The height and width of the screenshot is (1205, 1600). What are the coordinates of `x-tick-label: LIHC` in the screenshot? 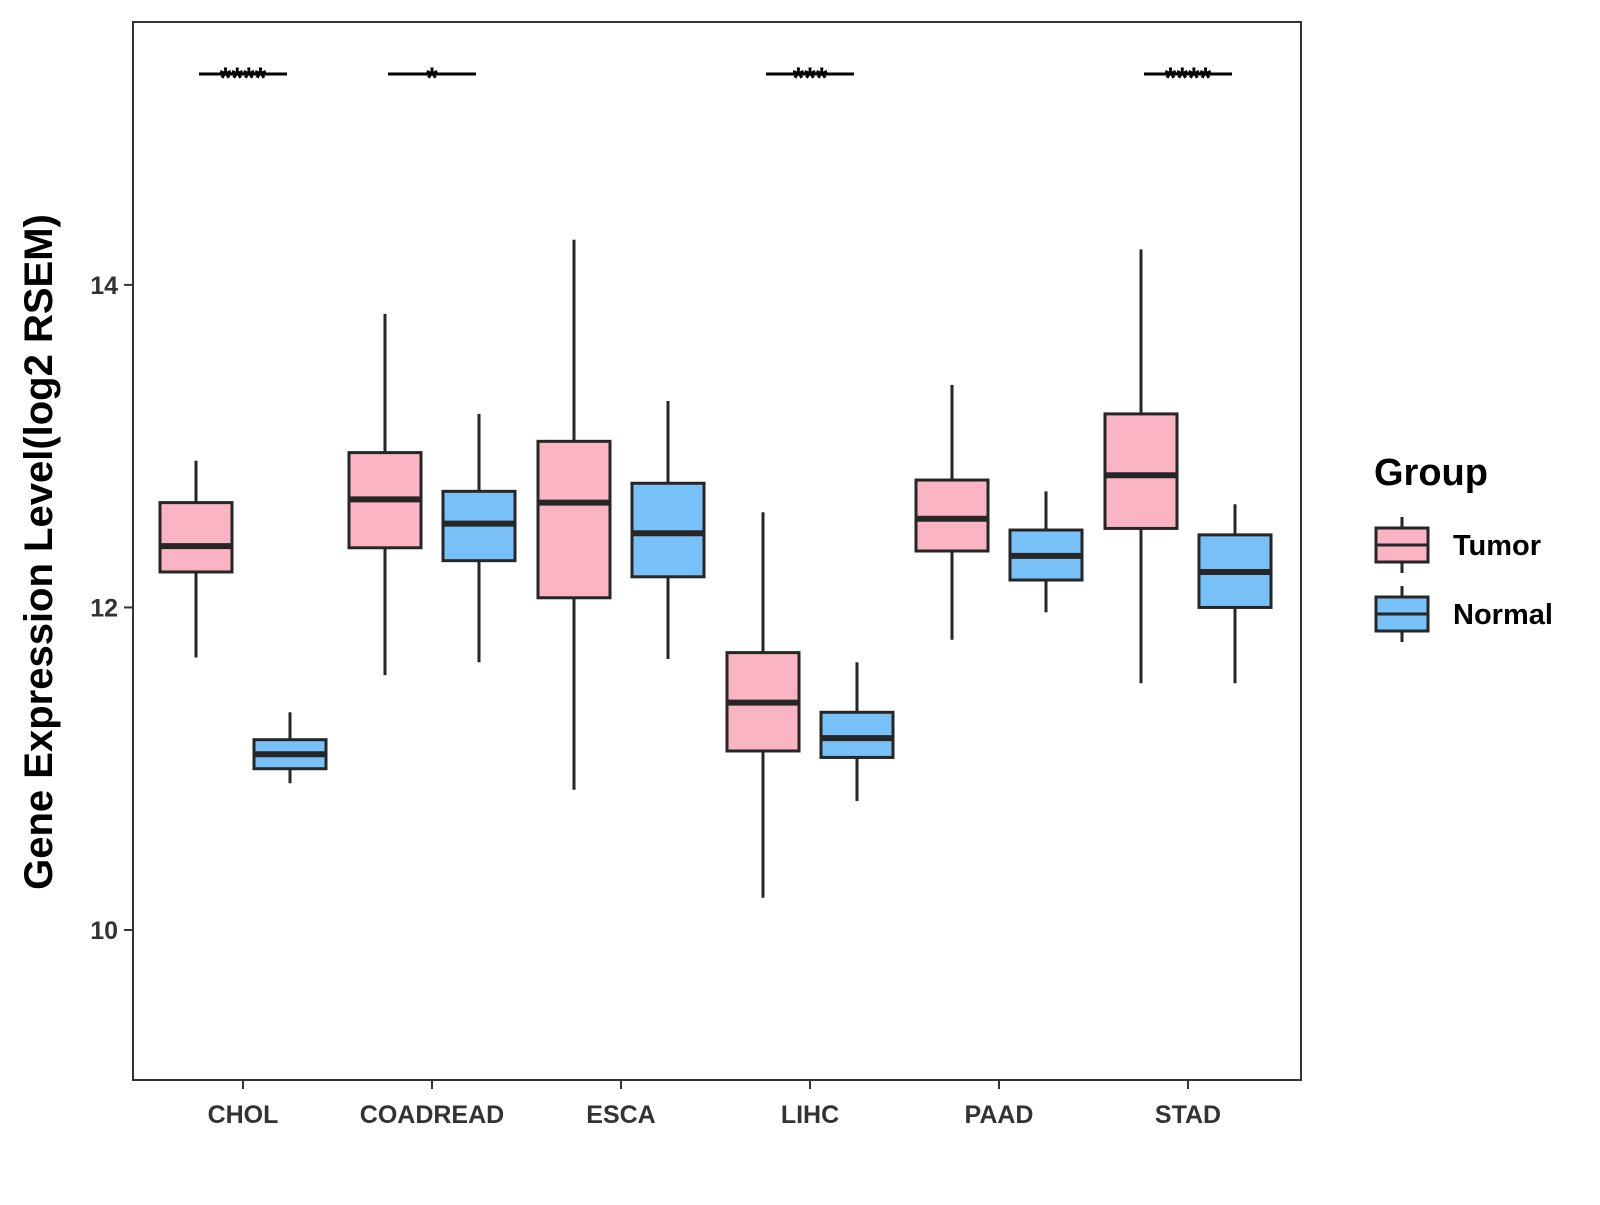 It's located at (810, 1115).